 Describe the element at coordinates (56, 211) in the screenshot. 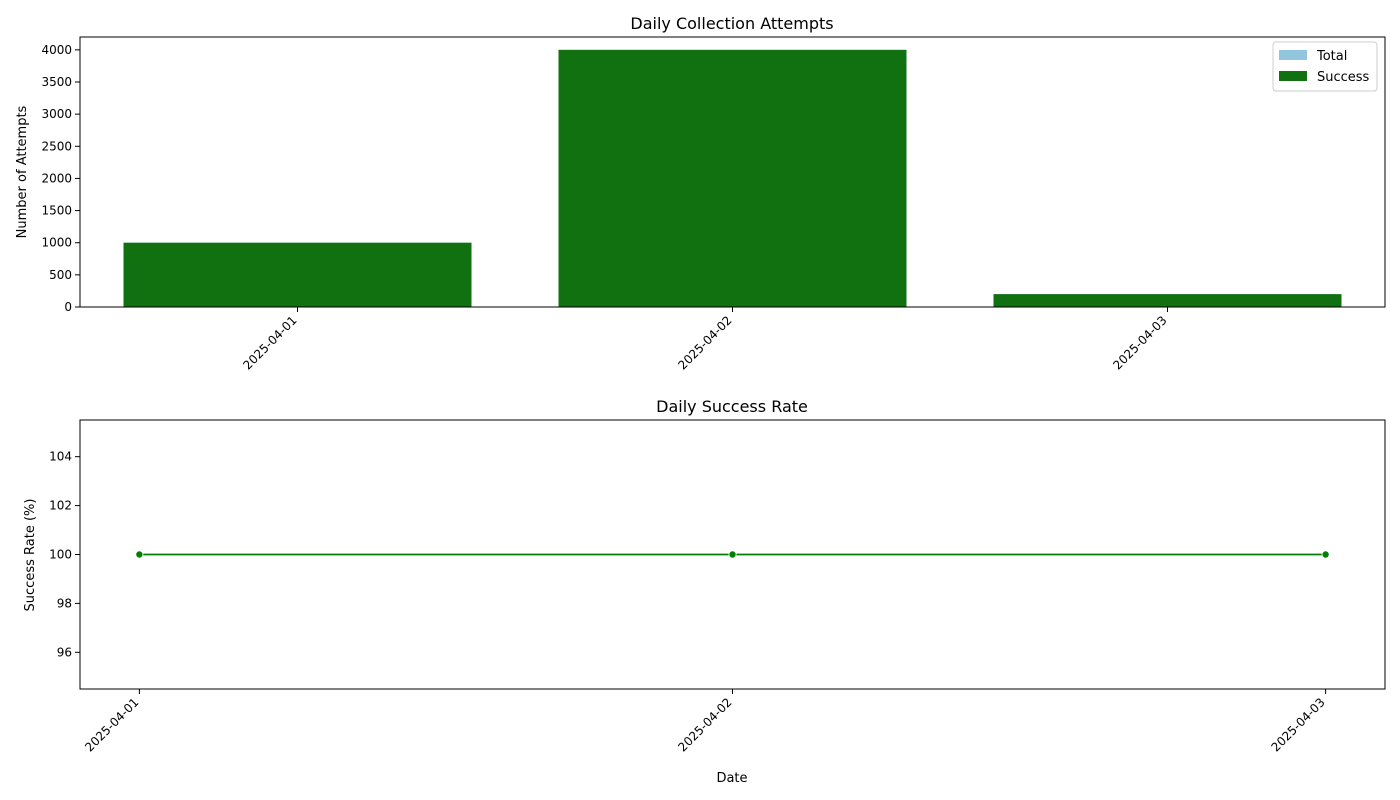

I see `y-tick-label: 1500` at that location.